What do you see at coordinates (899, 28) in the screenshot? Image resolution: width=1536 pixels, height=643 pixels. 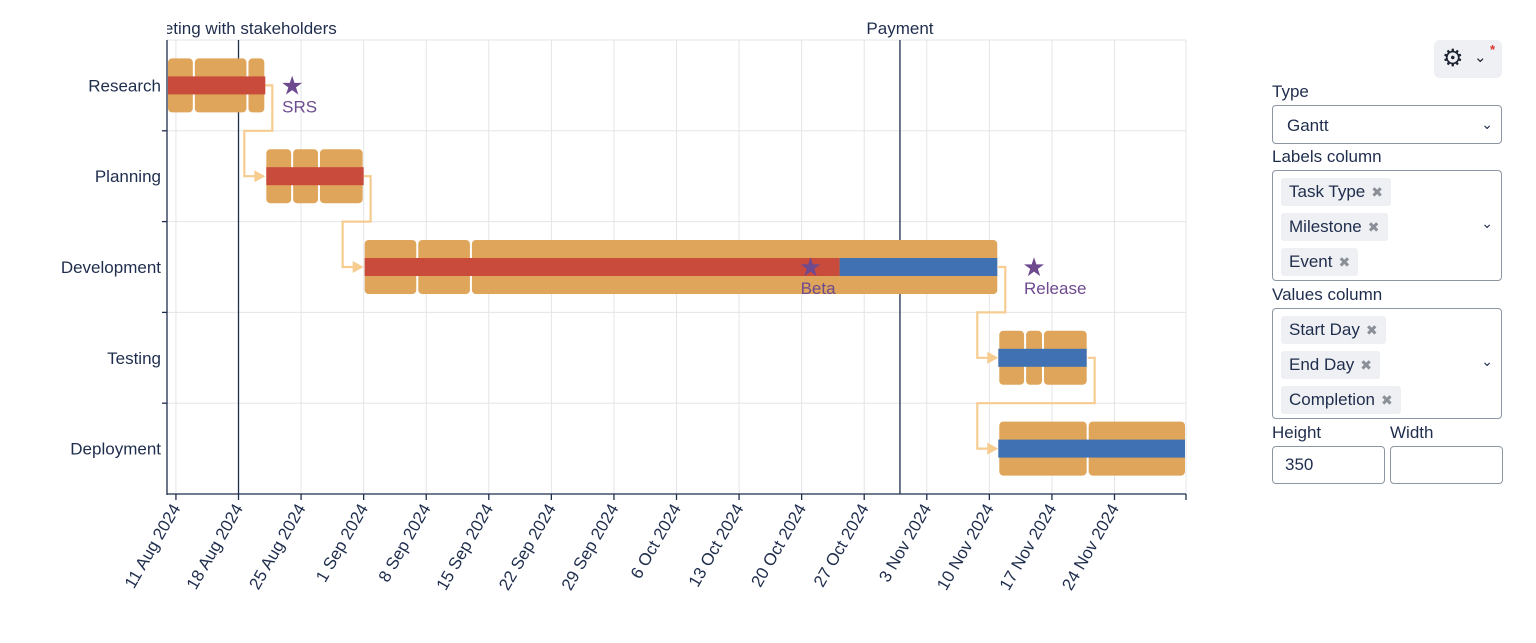 I see `event-label: Payment` at bounding box center [899, 28].